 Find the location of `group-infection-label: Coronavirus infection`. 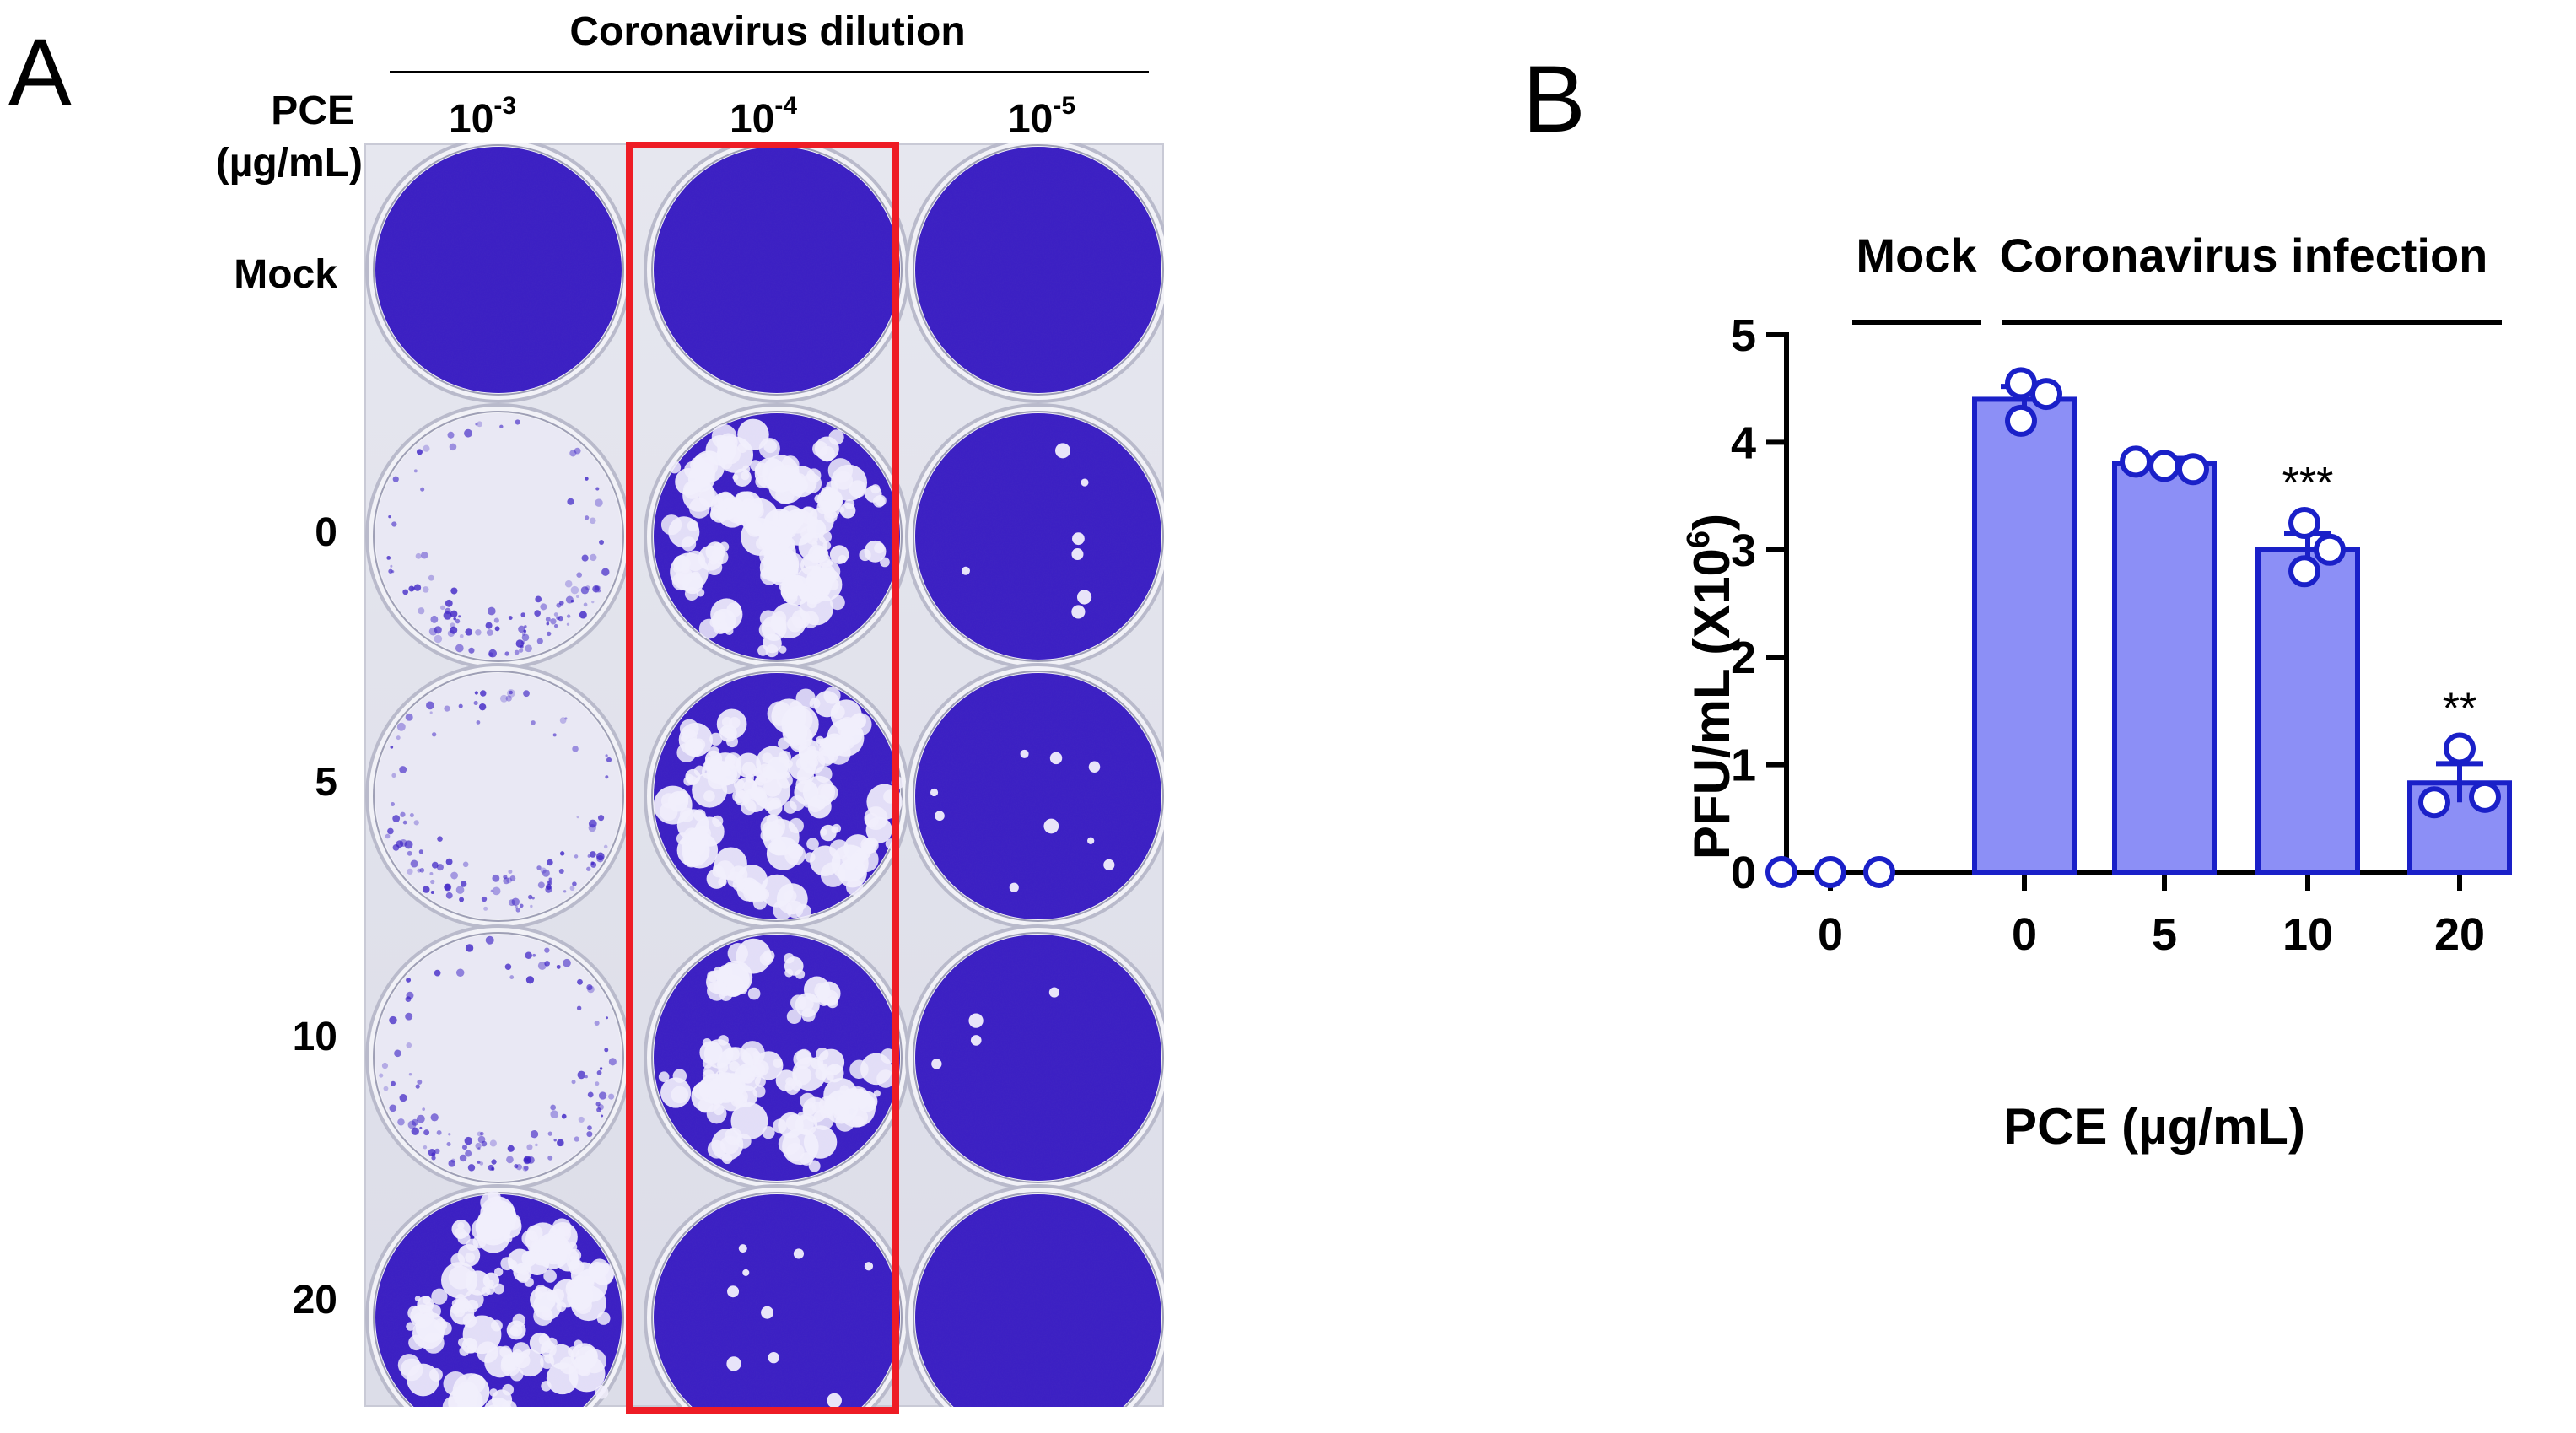

group-infection-label: Coronavirus infection is located at coordinates (2244, 256).